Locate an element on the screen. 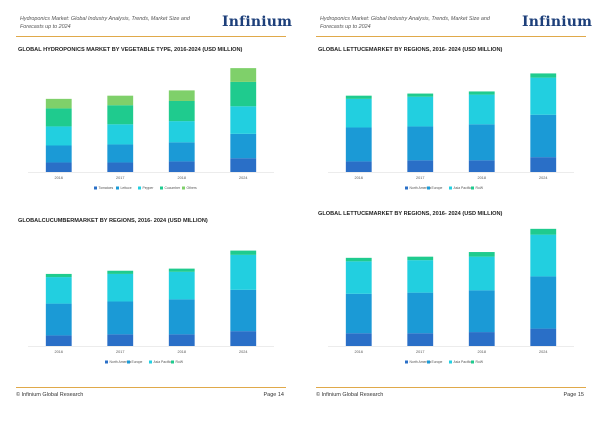 This screenshot has height=424, width=600. footer-copyright: © Infinium Global Research is located at coordinates (50, 395).